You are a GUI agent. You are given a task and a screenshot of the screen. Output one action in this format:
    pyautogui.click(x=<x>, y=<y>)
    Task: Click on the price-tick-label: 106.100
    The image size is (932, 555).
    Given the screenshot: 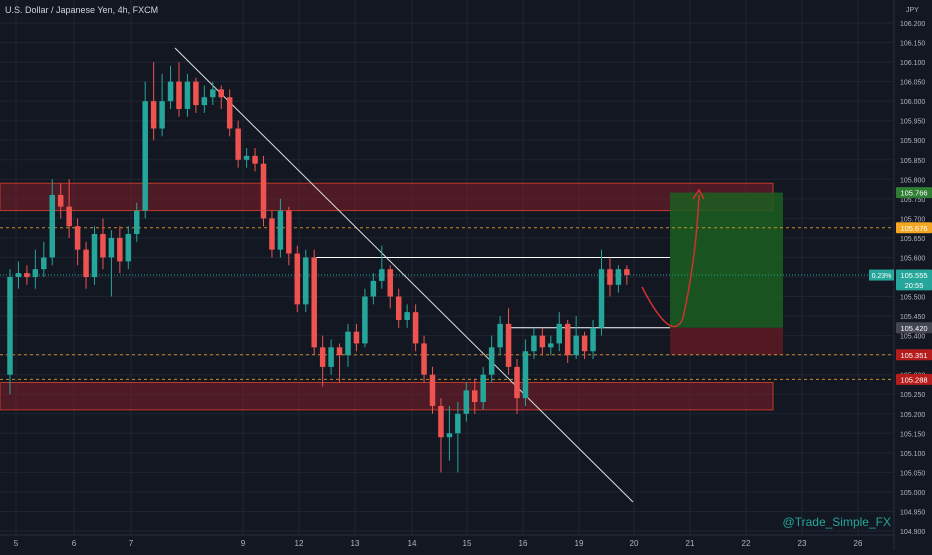 What is the action you would take?
    pyautogui.click(x=912, y=63)
    